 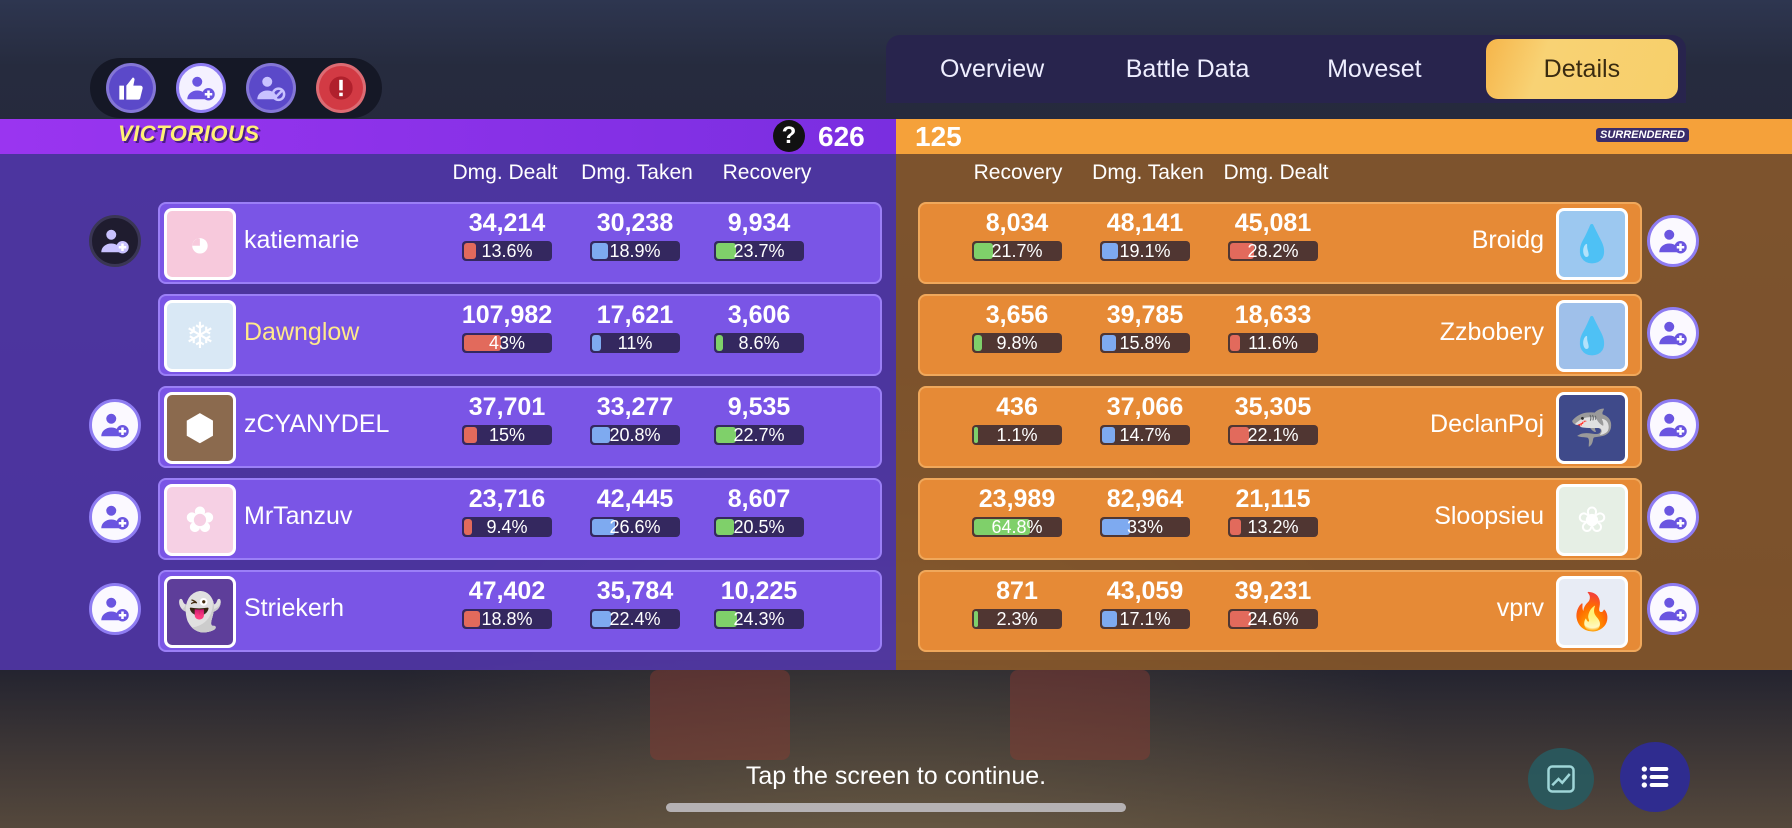 I want to click on taken-value: 17,621, so click(x=635, y=315).